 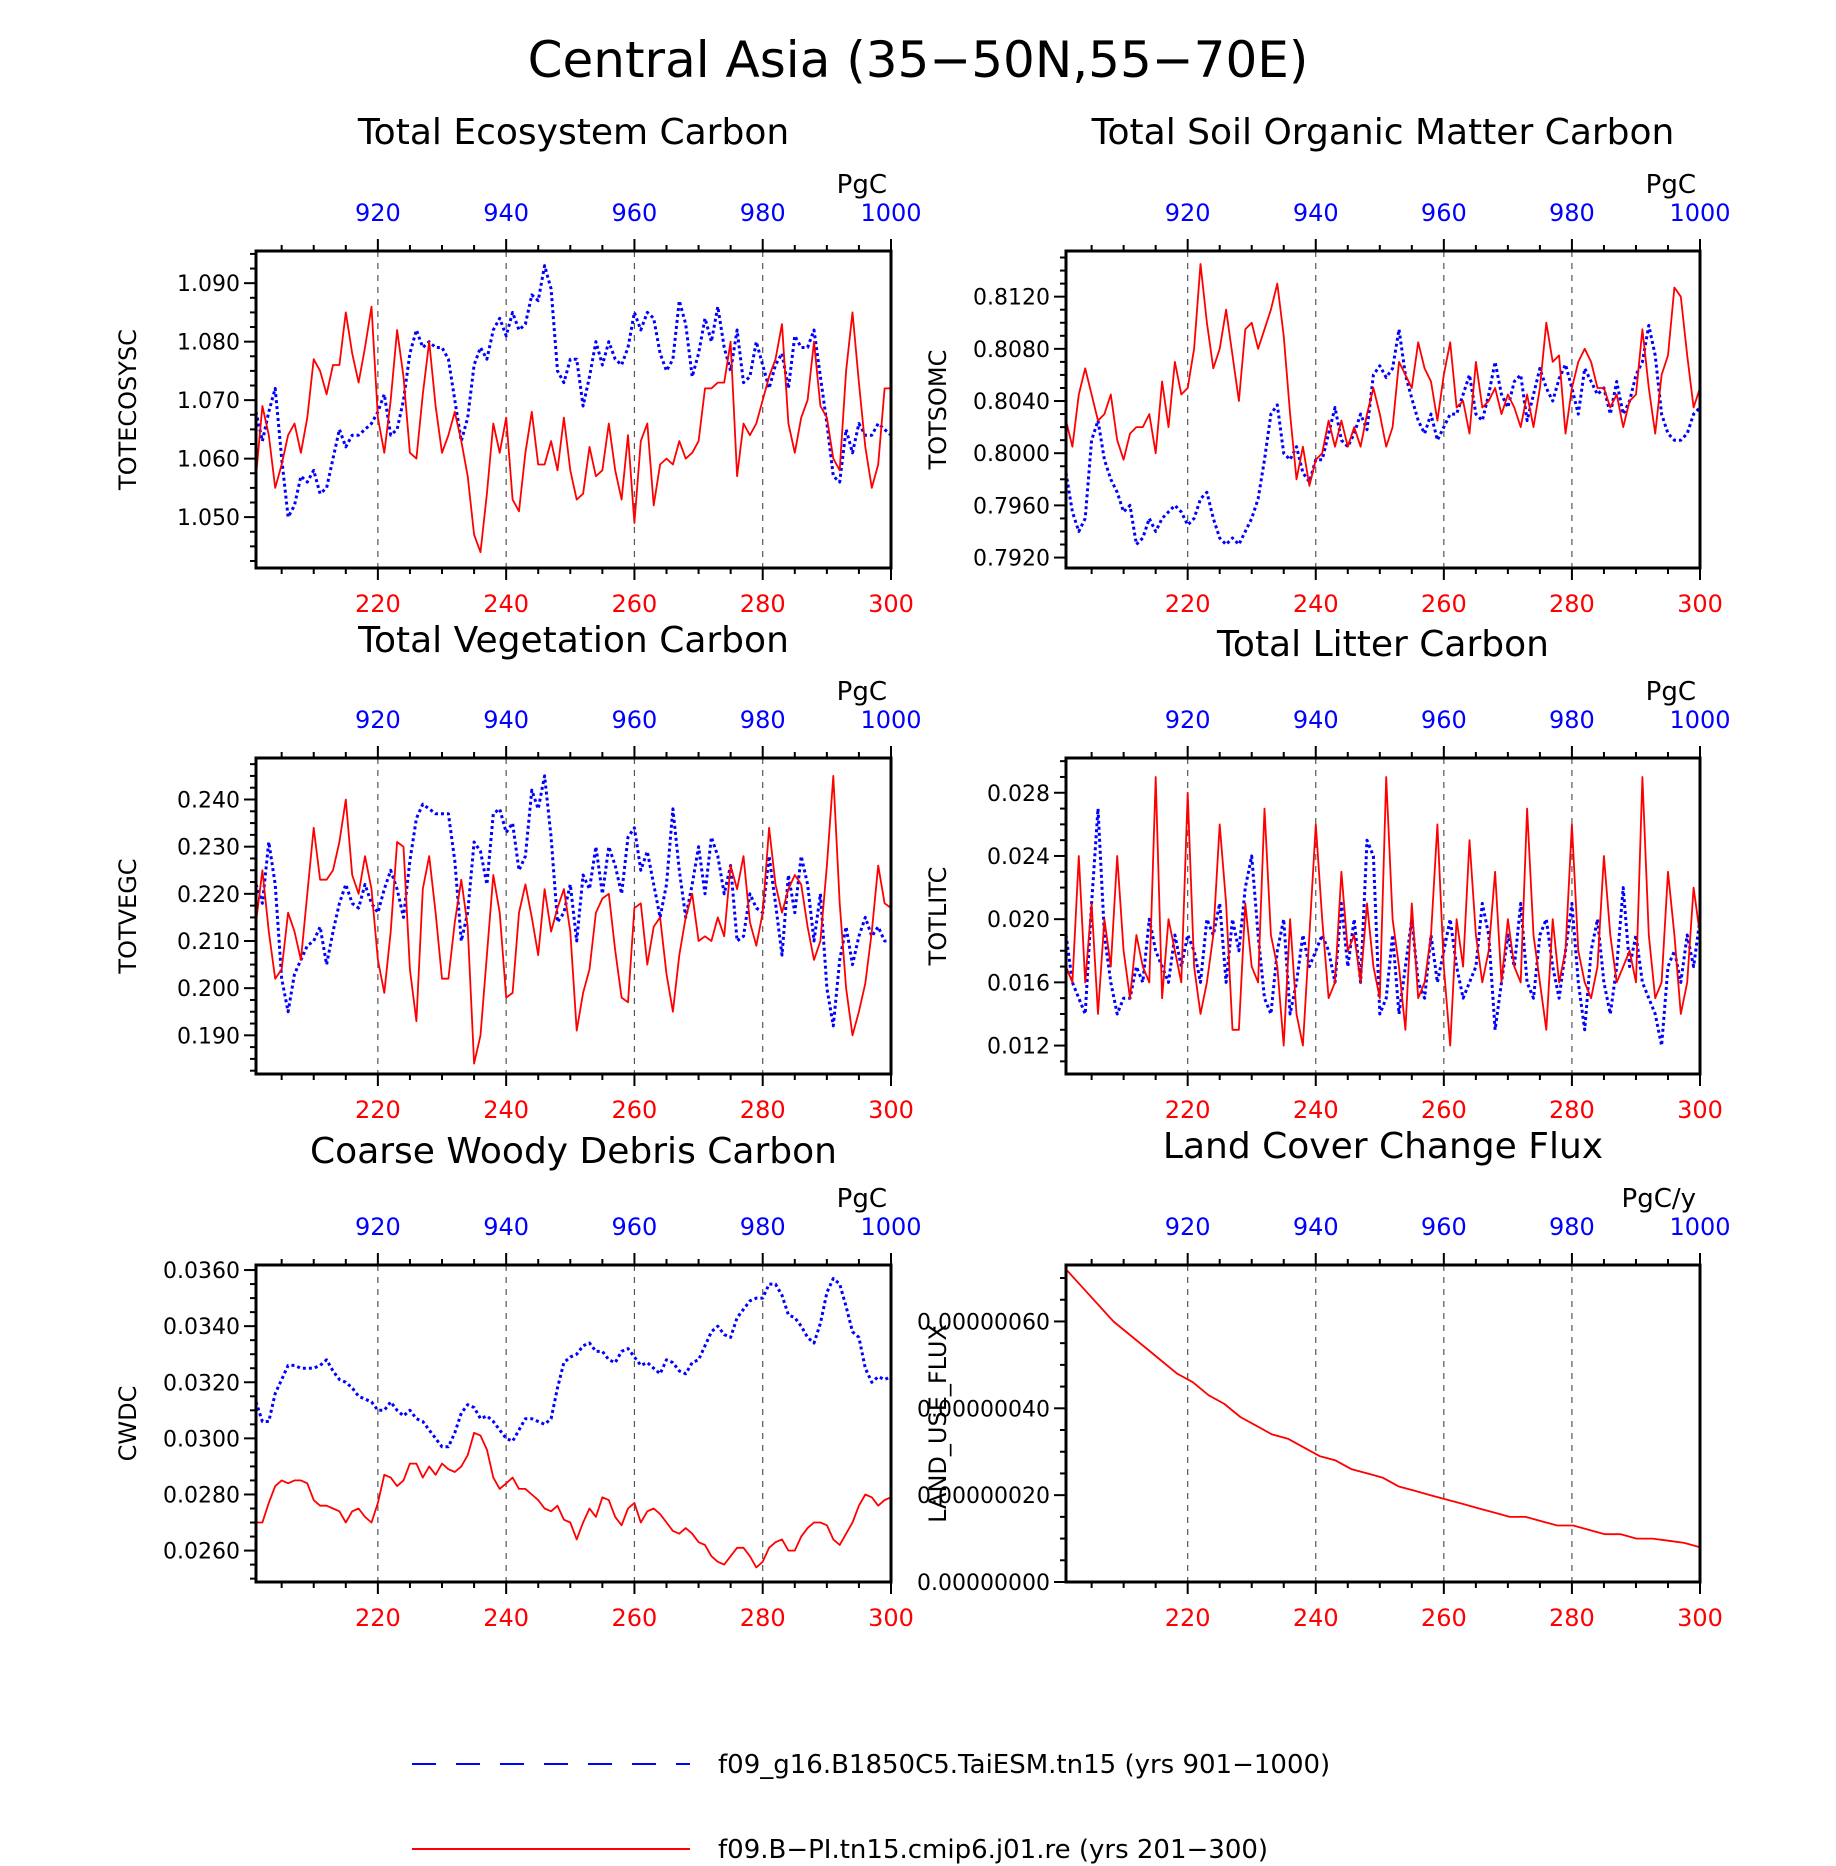 What do you see at coordinates (201, 1495) in the screenshot?
I see `y-tick-label: 0.0280` at bounding box center [201, 1495].